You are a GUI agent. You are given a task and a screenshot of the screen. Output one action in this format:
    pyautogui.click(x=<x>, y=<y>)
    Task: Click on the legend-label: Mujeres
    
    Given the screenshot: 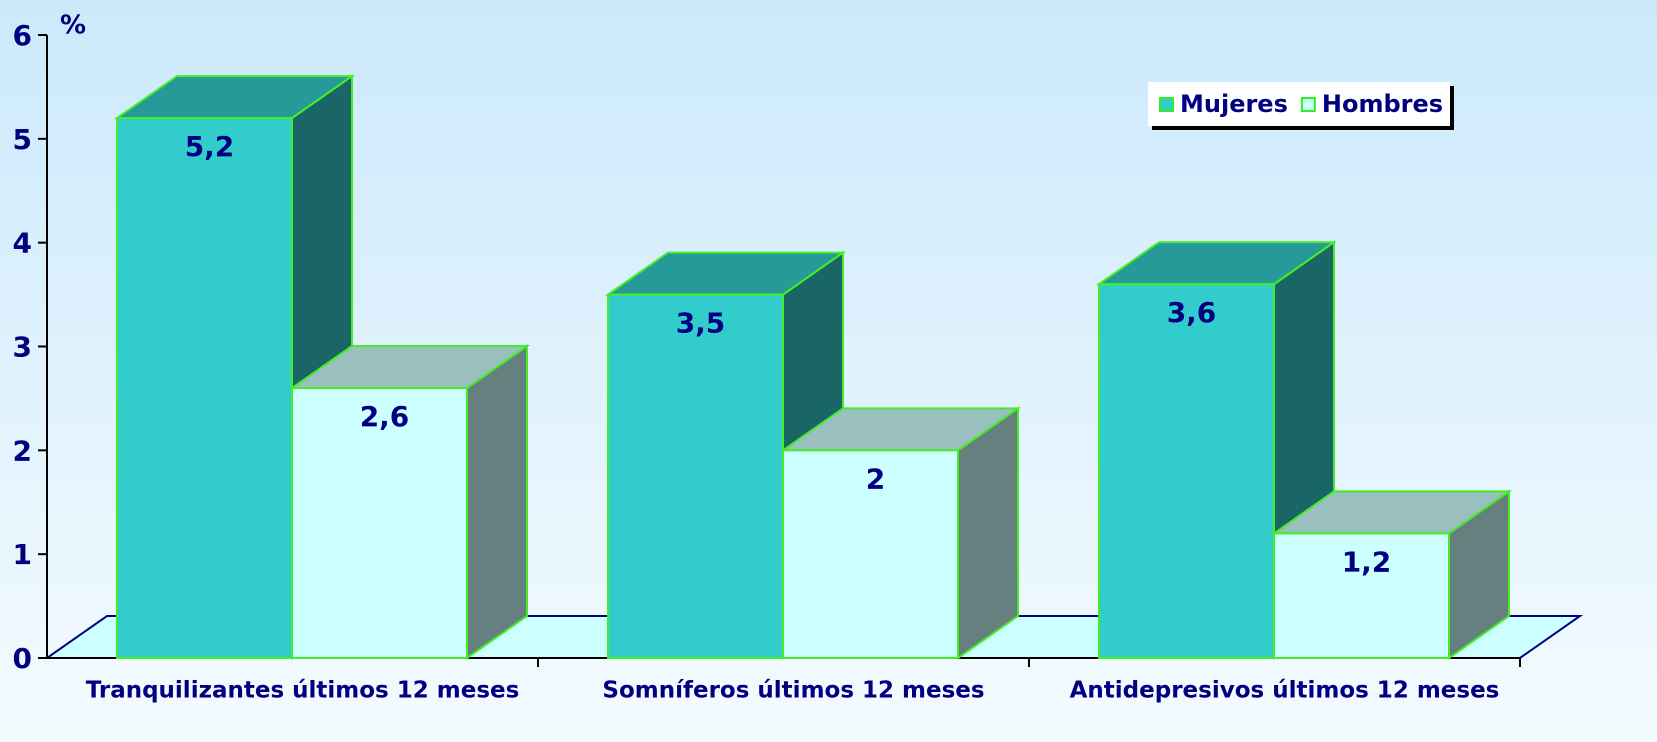 What is the action you would take?
    pyautogui.click(x=1234, y=104)
    